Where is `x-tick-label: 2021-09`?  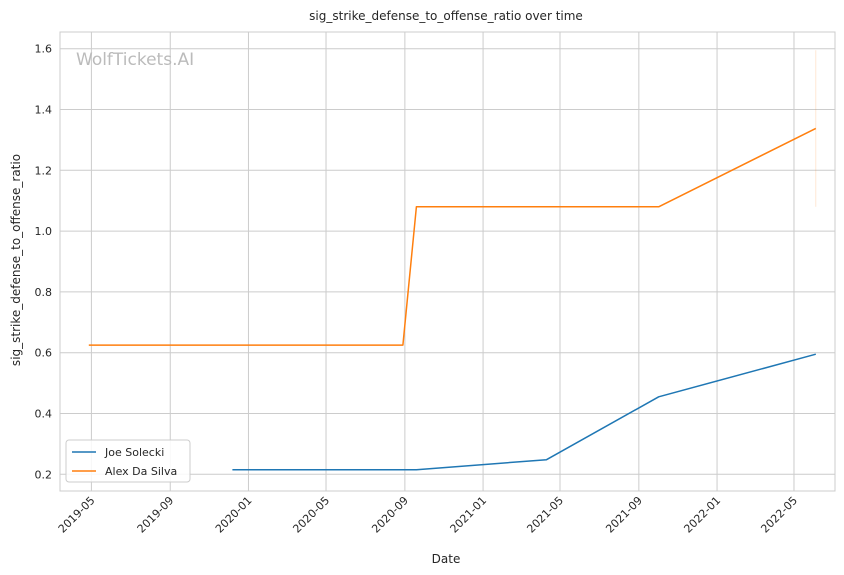
x-tick-label: 2021-09 is located at coordinates (624, 515).